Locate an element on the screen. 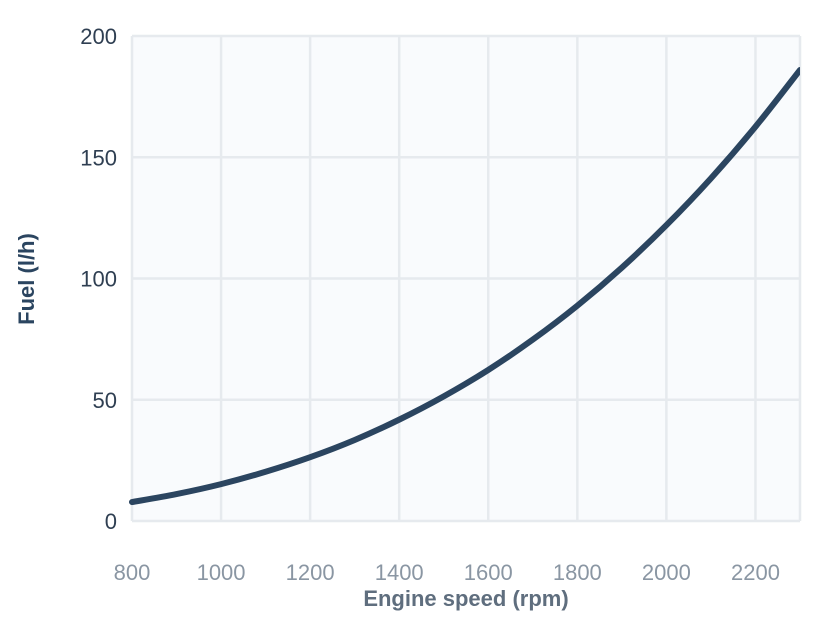  y-ticks: 0 50 100 150 200 is located at coordinates (98, 279).